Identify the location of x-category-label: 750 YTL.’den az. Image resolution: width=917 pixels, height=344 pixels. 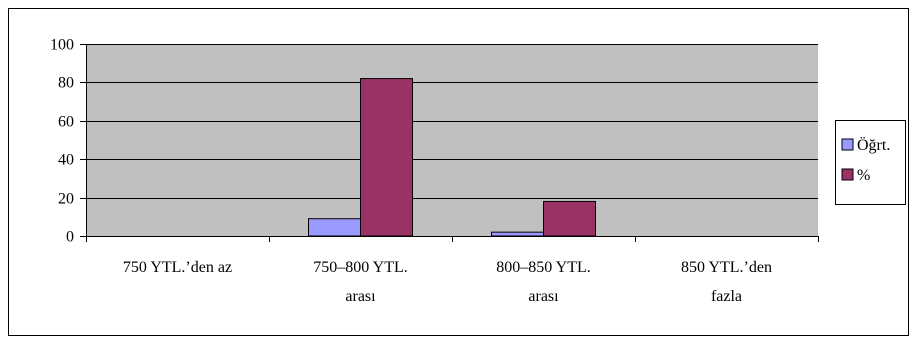
(177, 267).